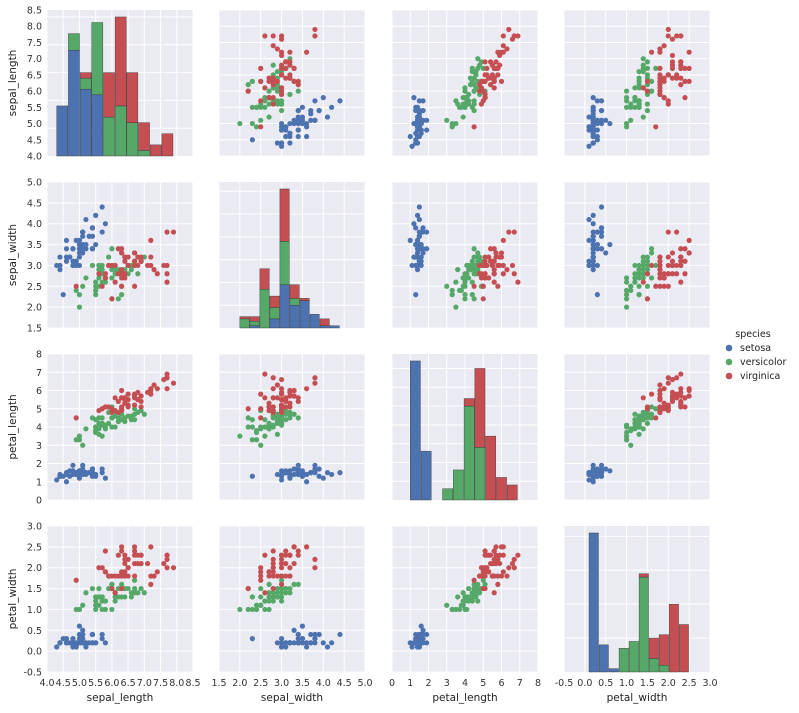 This screenshot has width=799, height=713. Describe the element at coordinates (63, 683) in the screenshot. I see `x-tick-label: 4.5` at that location.